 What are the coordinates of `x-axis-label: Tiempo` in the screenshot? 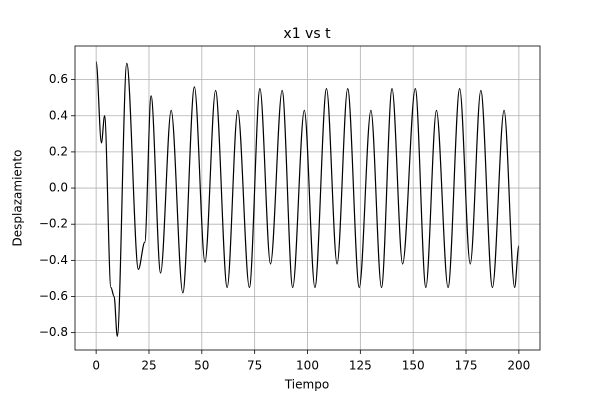 It's located at (306, 385).